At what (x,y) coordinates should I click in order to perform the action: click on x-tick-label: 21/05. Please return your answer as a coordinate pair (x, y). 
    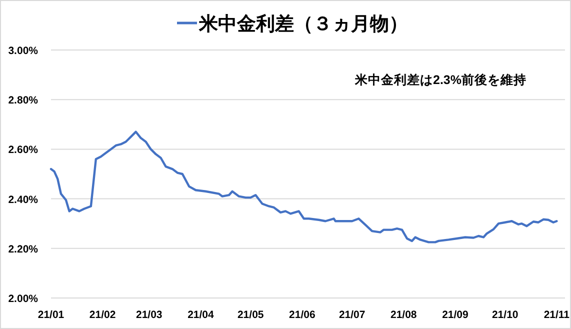
    Looking at the image, I should click on (250, 315).